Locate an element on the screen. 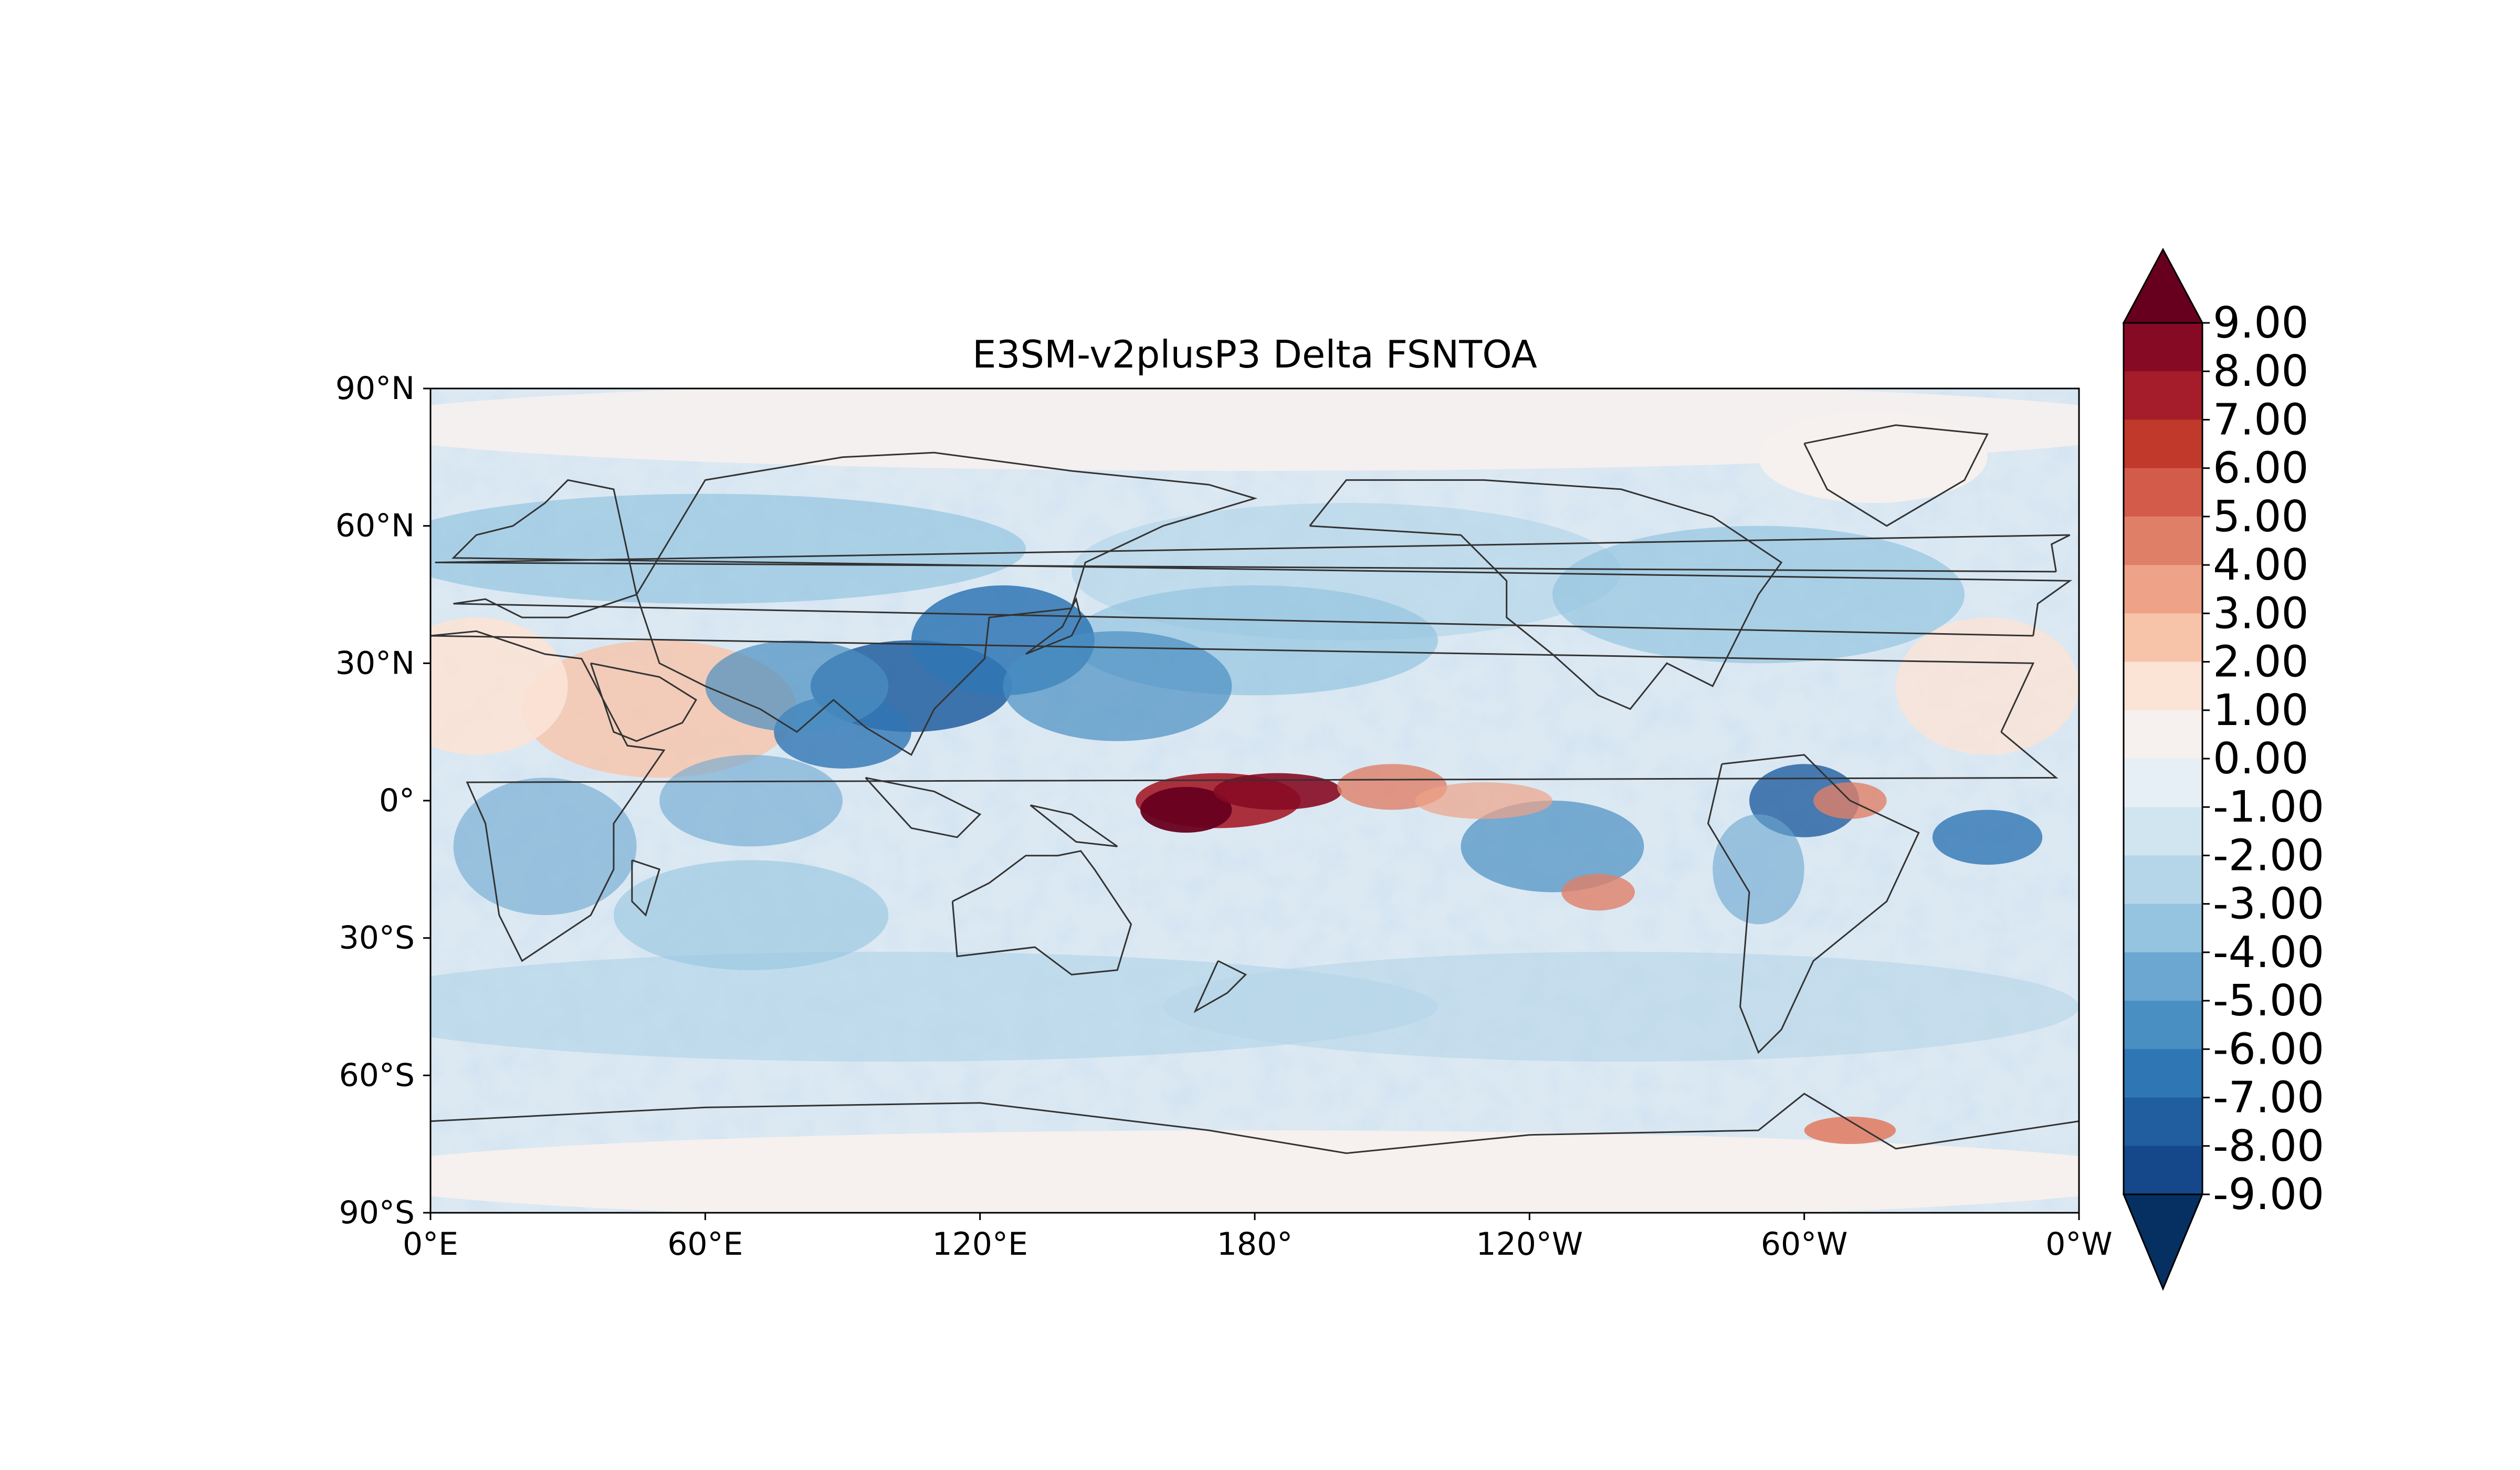  y-tick-label: 90°N is located at coordinates (375, 388).